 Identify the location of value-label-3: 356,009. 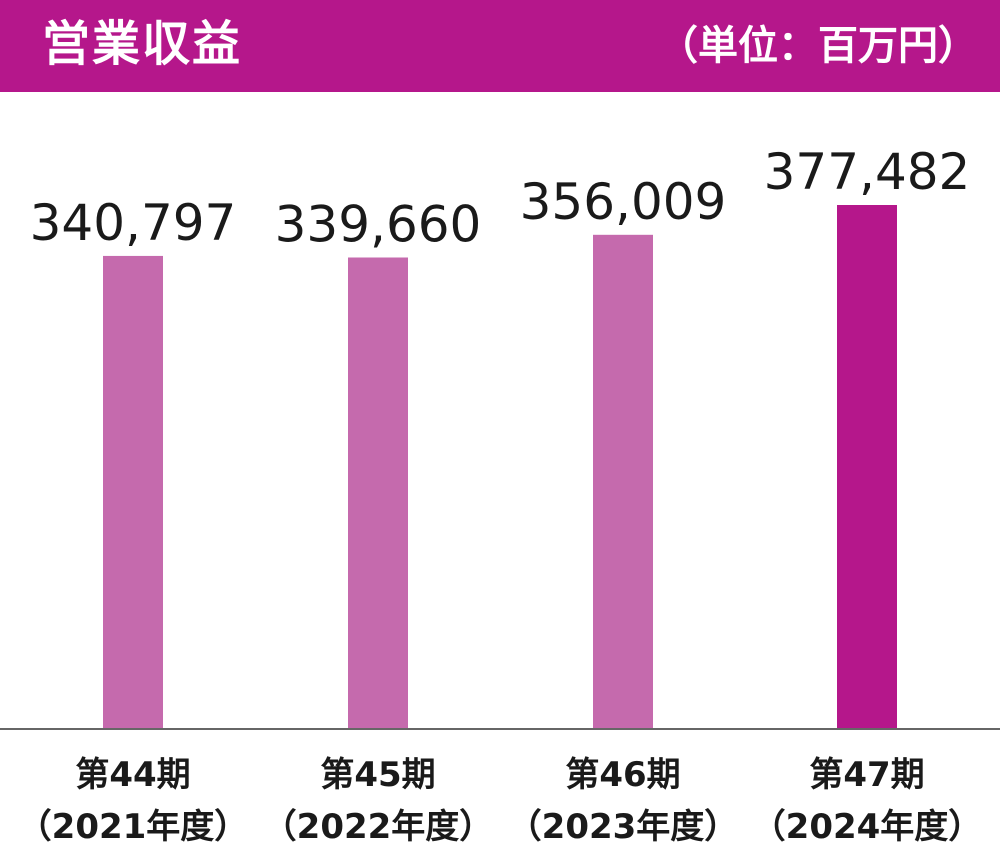
(623, 202).